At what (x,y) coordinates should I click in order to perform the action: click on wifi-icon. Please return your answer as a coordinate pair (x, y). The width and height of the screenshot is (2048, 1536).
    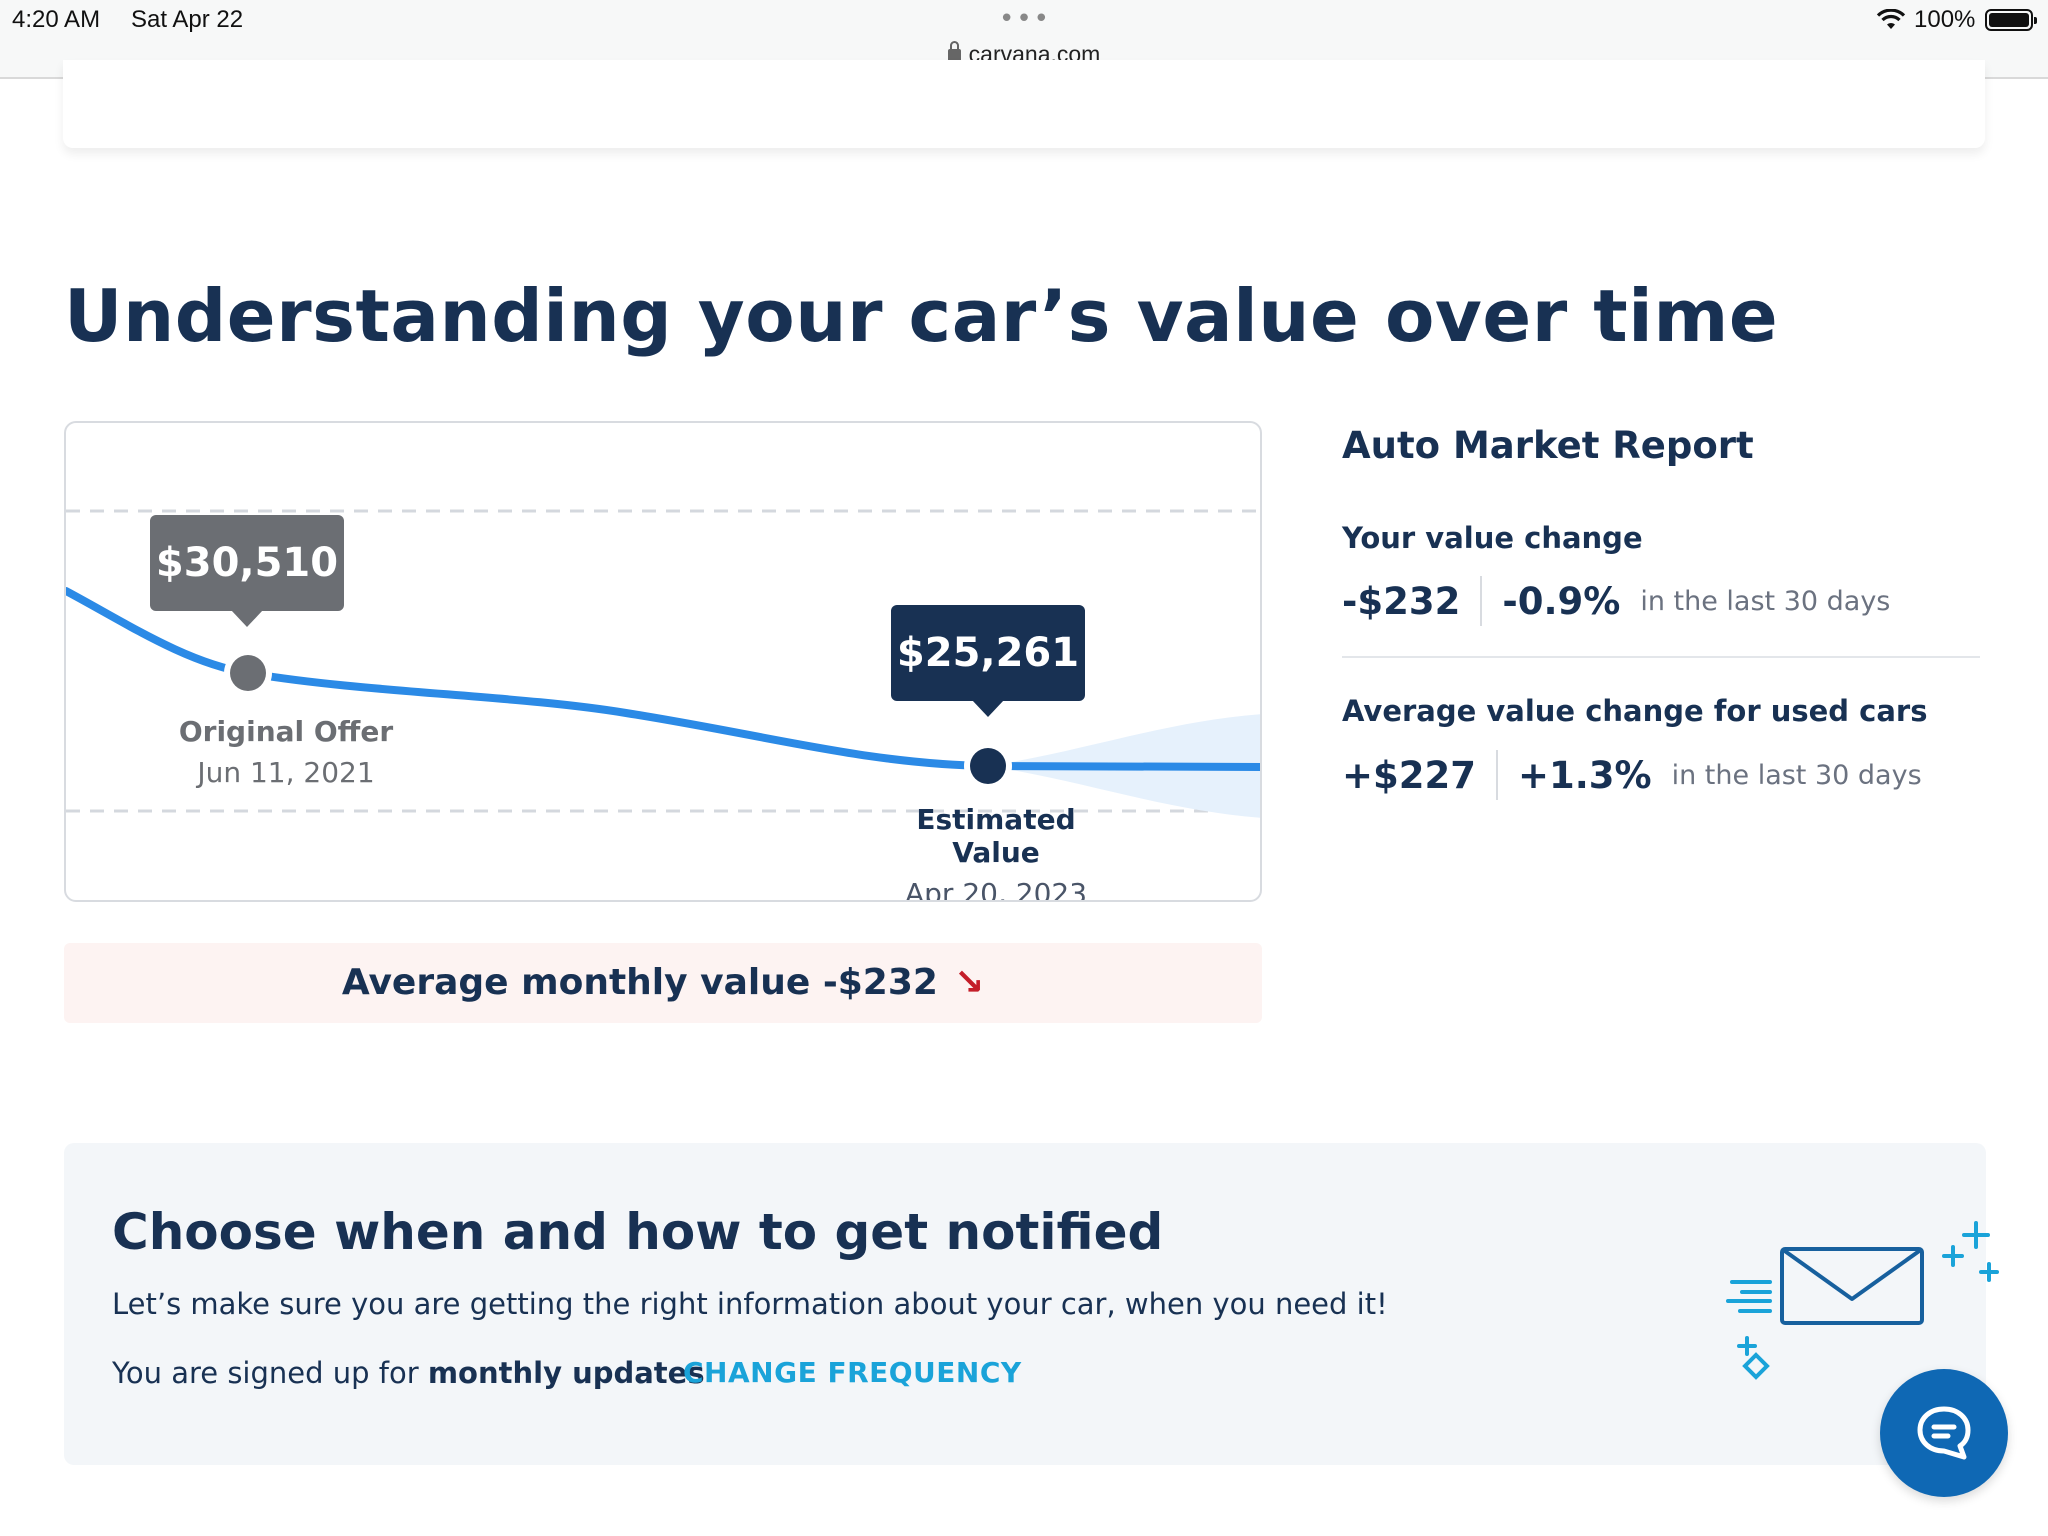
    Looking at the image, I should click on (1891, 19).